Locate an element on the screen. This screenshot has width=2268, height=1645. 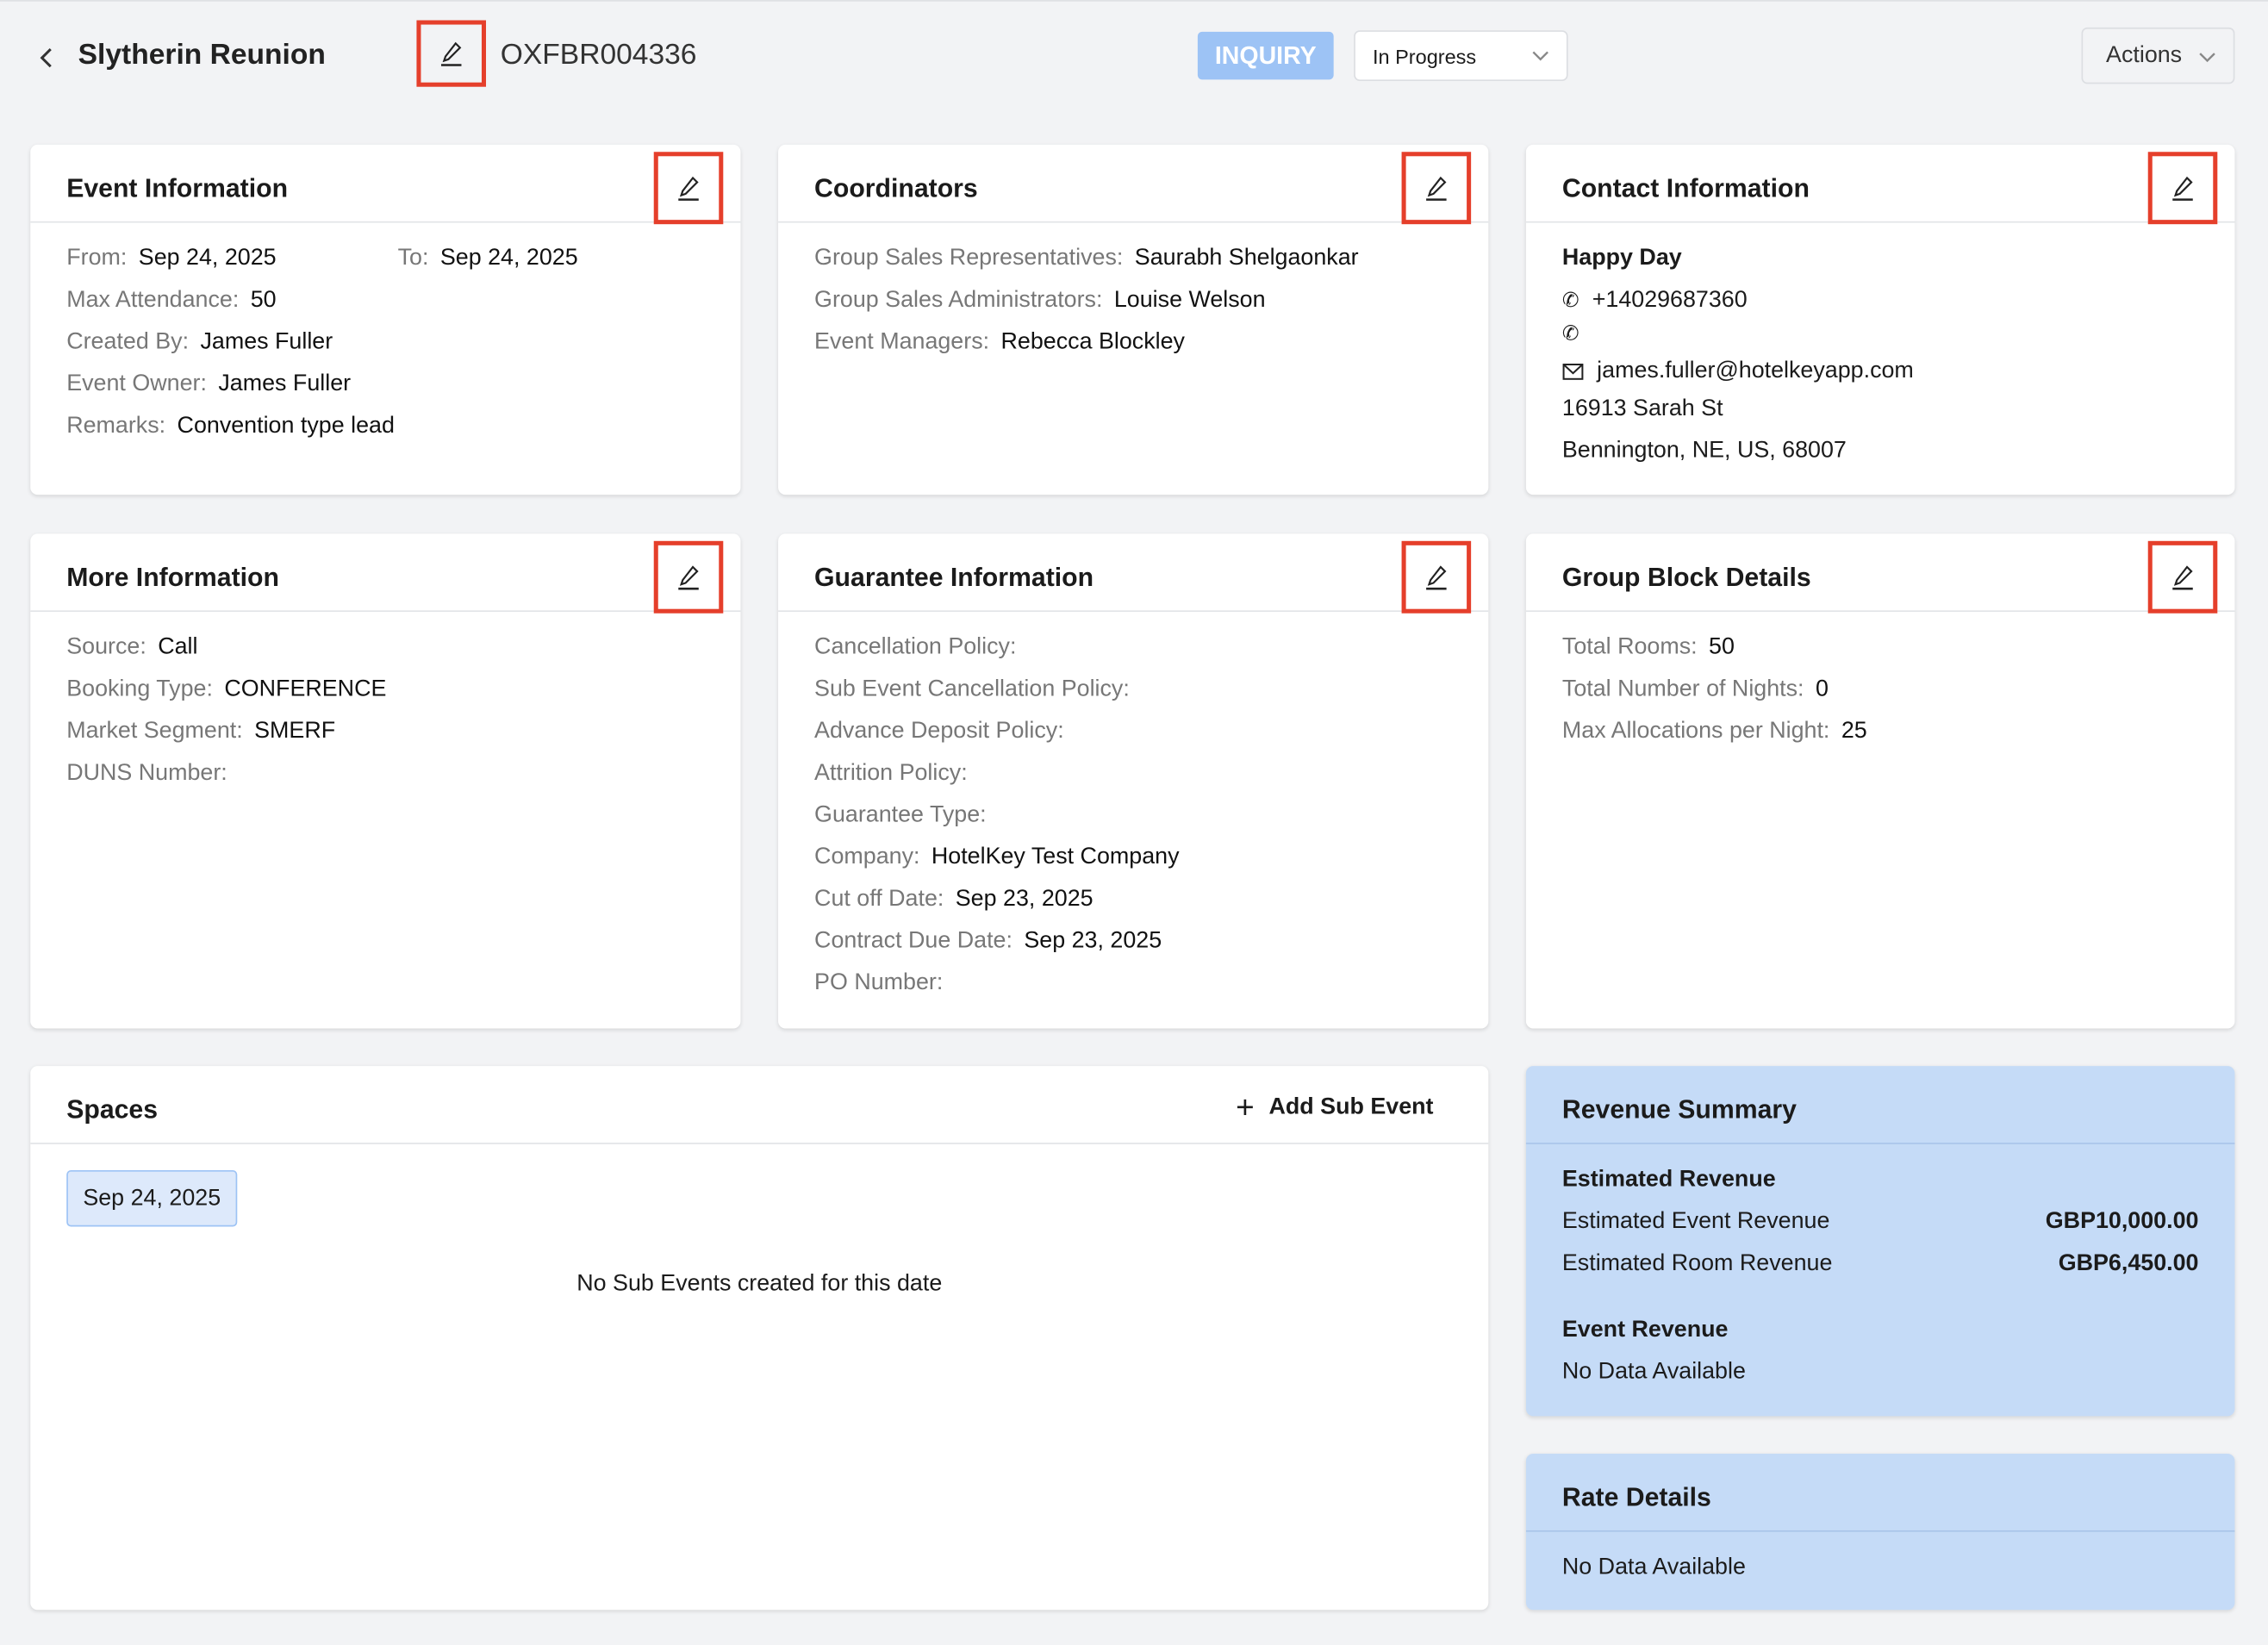
revenue-label: Estimated Event Revenue is located at coordinates (1695, 1221).